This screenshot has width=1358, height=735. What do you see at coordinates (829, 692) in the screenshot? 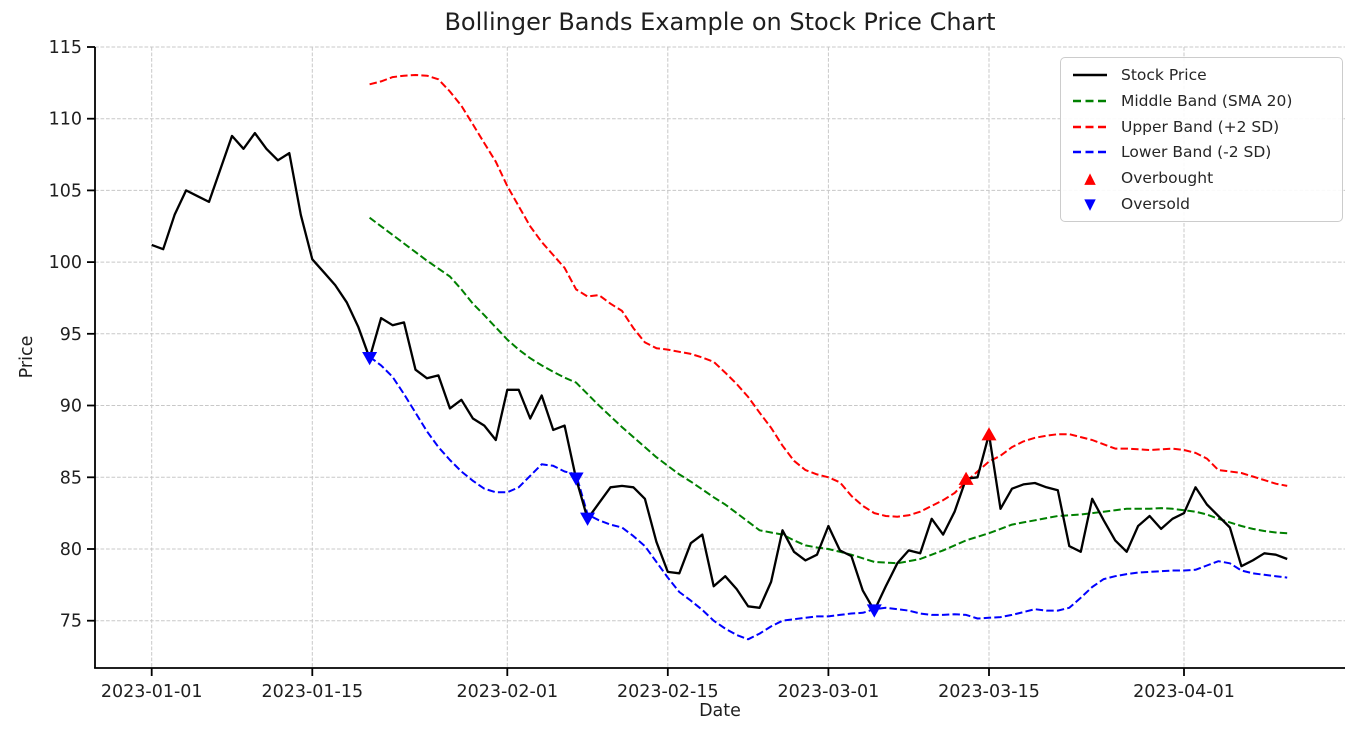
I see `x-tick-label-2023-03-01: 2023-03-01` at bounding box center [829, 692].